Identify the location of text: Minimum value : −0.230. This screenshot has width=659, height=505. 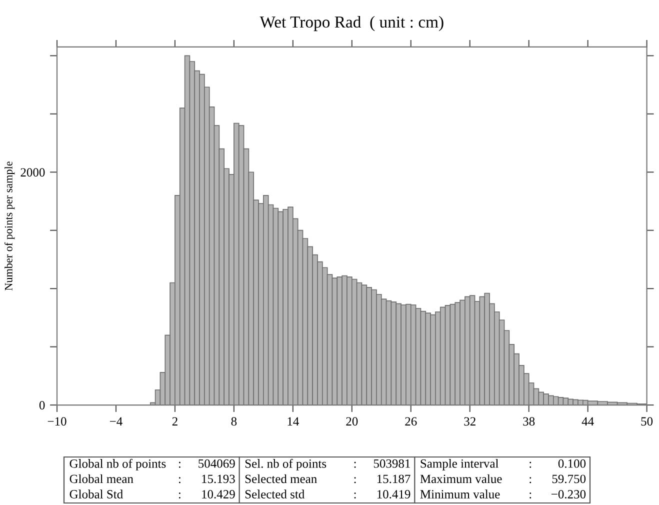
(503, 494).